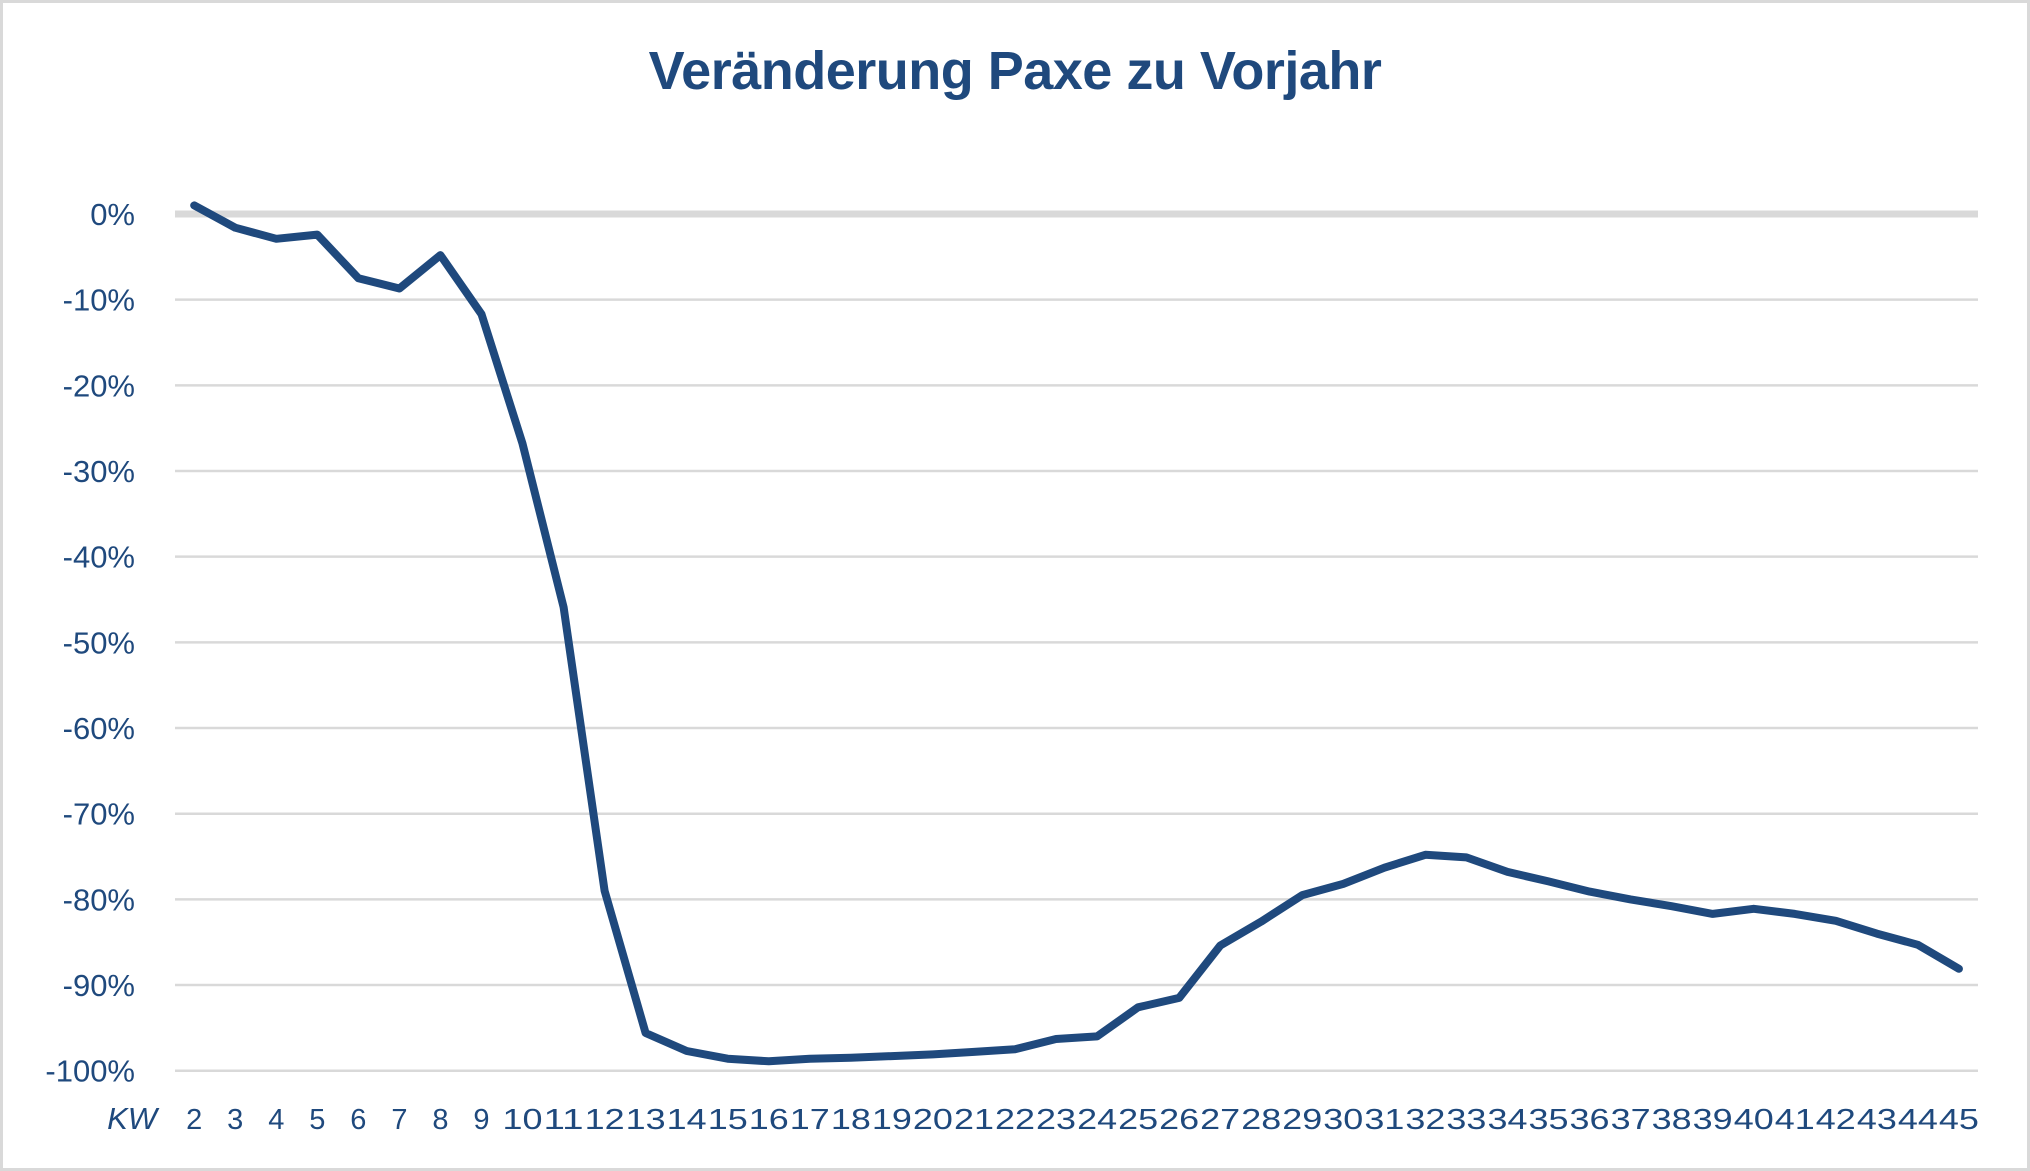 The width and height of the screenshot is (2030, 1171). What do you see at coordinates (235, 1120) in the screenshot?
I see `x-tick-label: 3` at bounding box center [235, 1120].